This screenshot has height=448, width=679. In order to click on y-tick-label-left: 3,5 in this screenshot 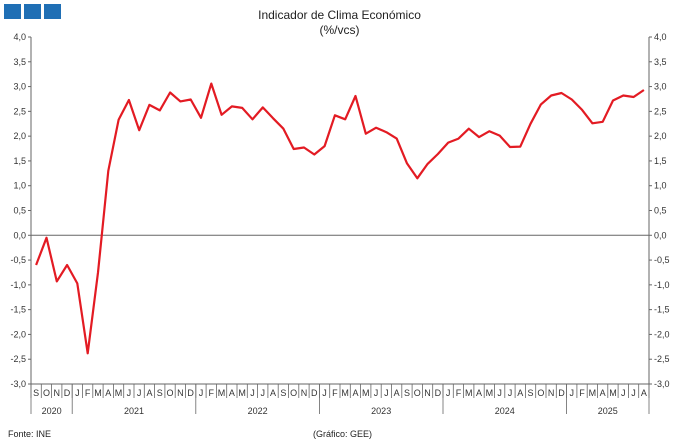, I will do `click(19, 62)`.